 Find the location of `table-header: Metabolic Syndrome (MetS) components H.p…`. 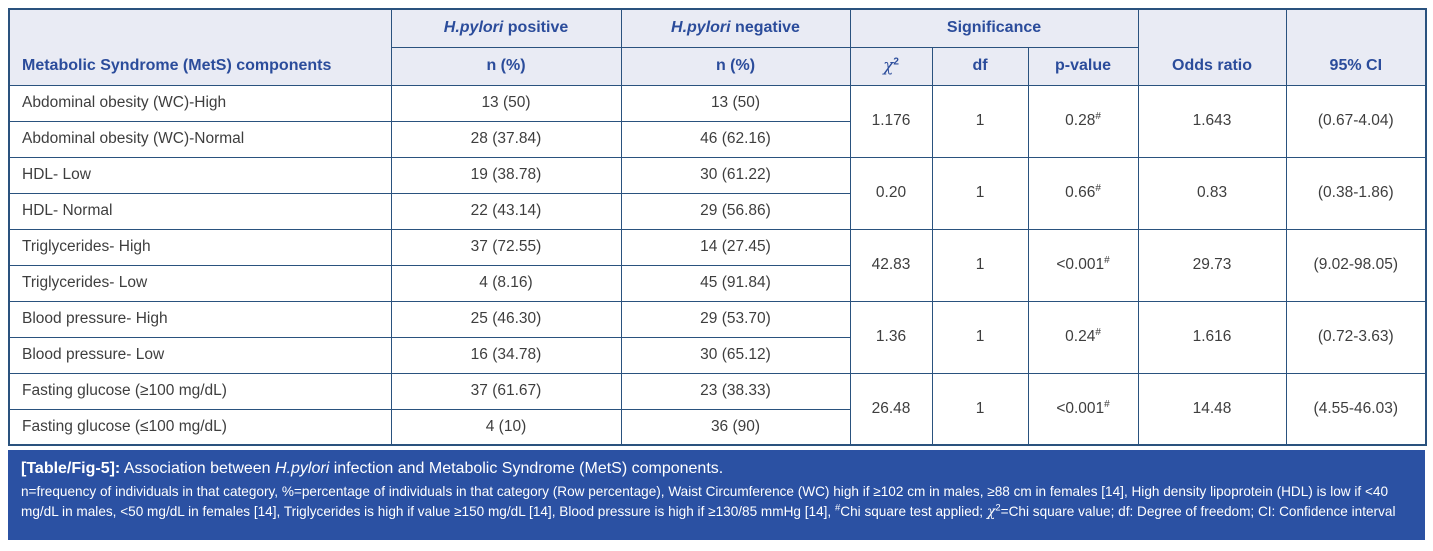

table-header: Metabolic Syndrome (MetS) components H.p… is located at coordinates (717, 47).